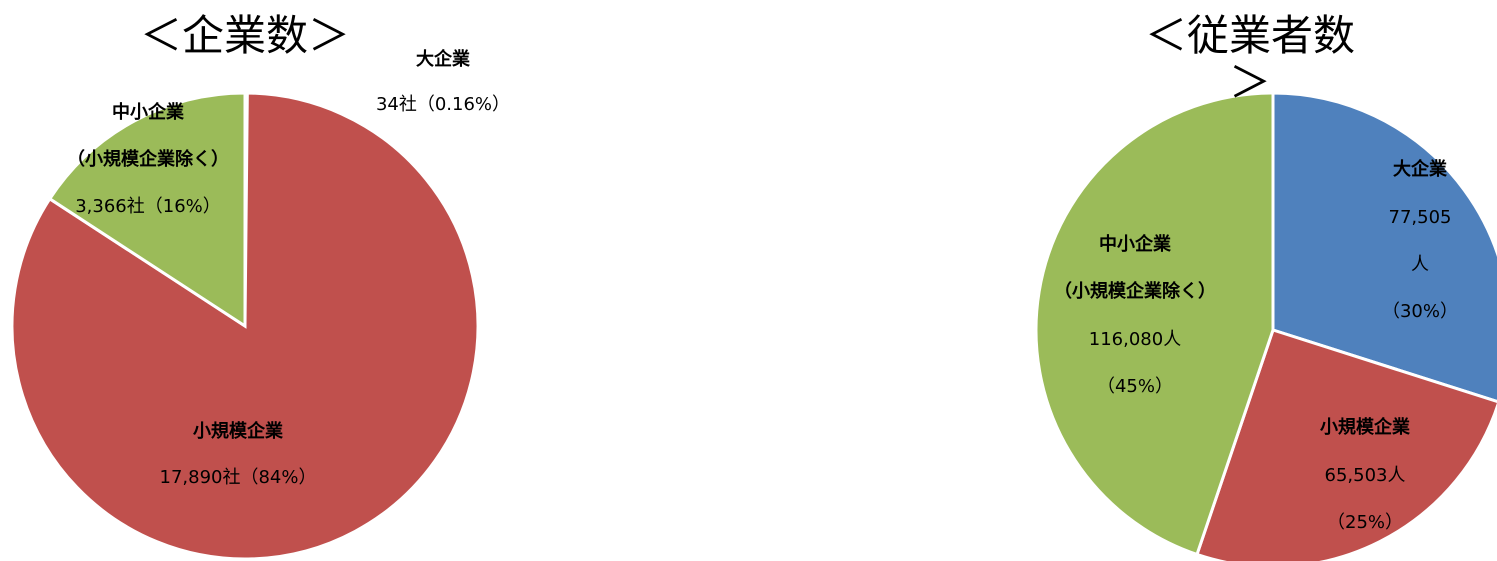 Image resolution: width=1497 pixels, height=561 pixels. Describe the element at coordinates (148, 206) in the screenshot. I see `slice-value: 3,366社（16%）` at that location.